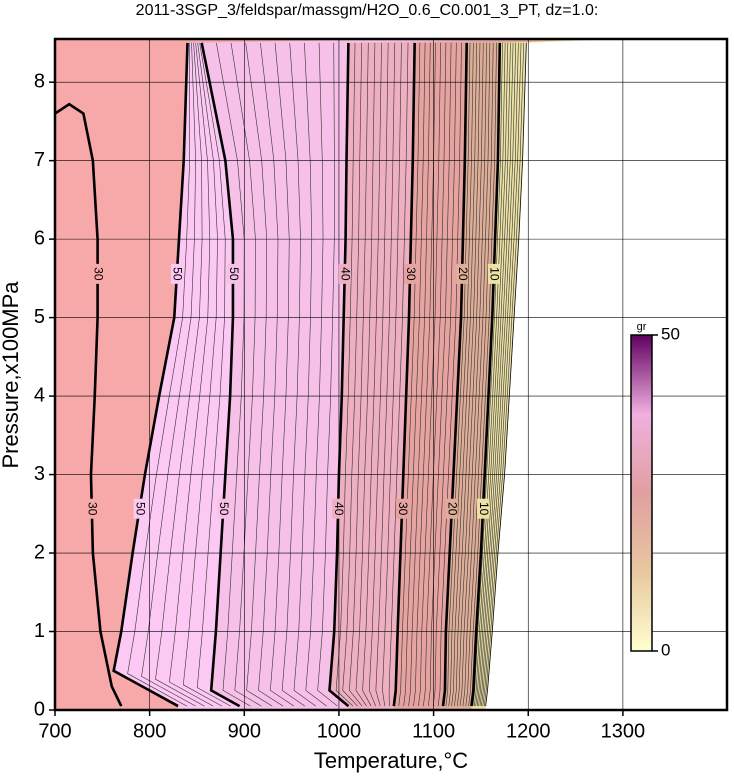 This screenshot has height=776, width=734. Describe the element at coordinates (39, 317) in the screenshot. I see `y-tick-label: 5` at that location.